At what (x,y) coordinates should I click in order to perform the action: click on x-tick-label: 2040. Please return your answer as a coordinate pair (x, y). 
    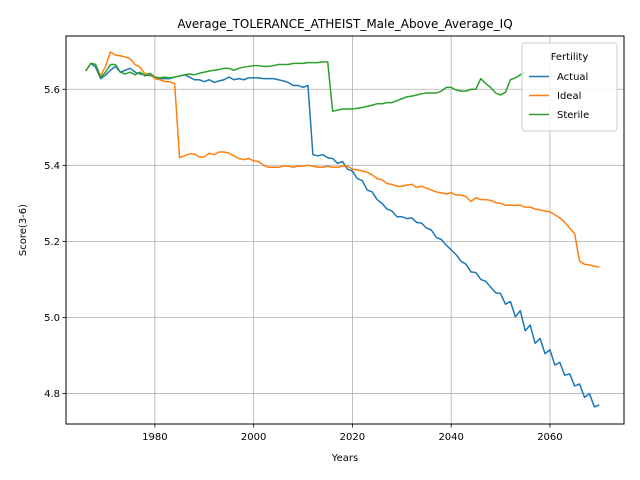
    Looking at the image, I should click on (450, 437).